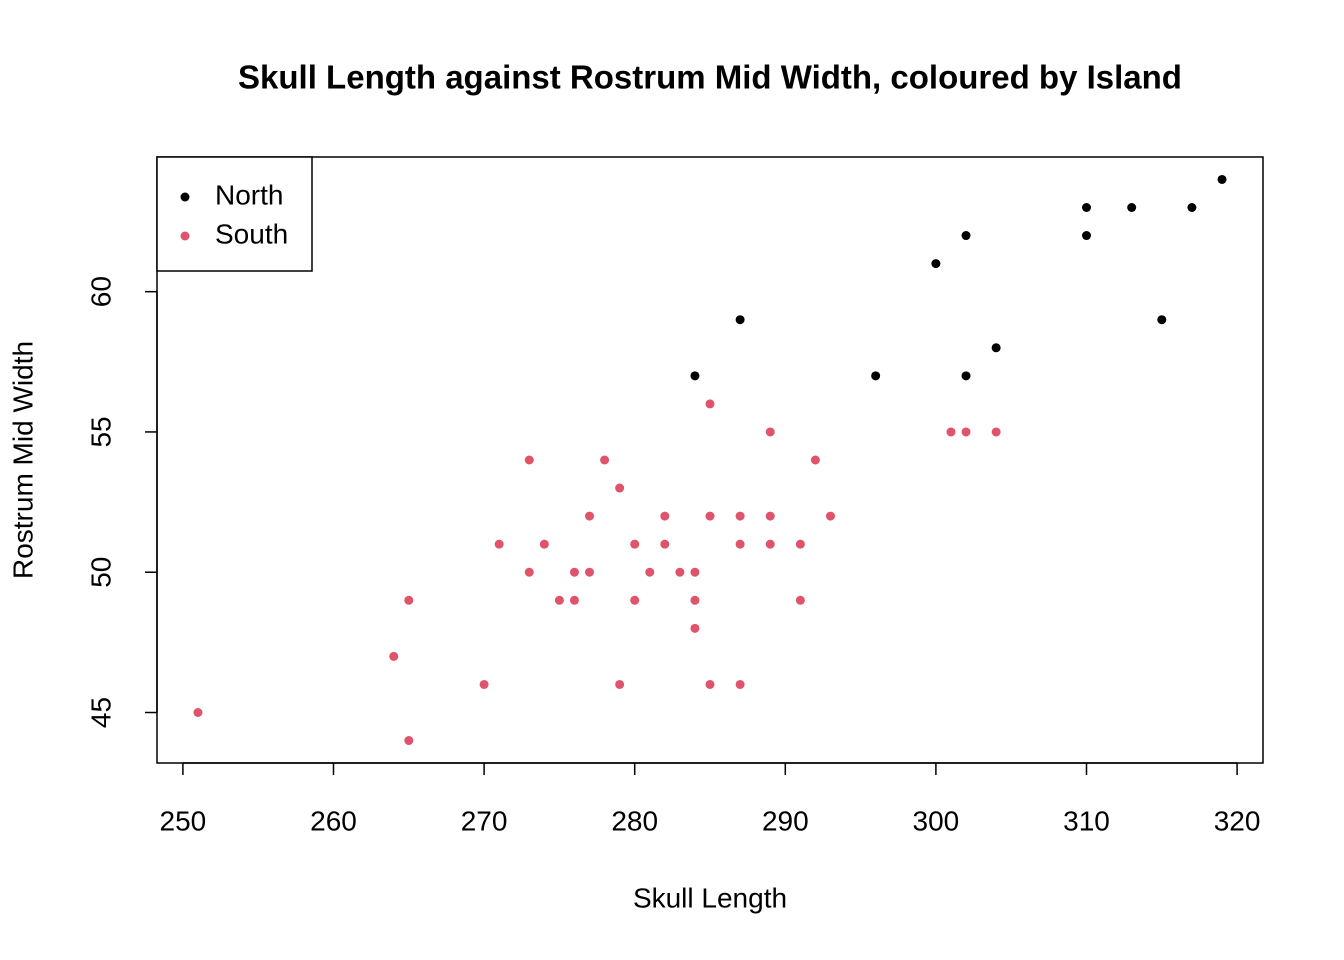 This screenshot has height=960, width=1344. I want to click on y-tick-label: 55, so click(100, 431).